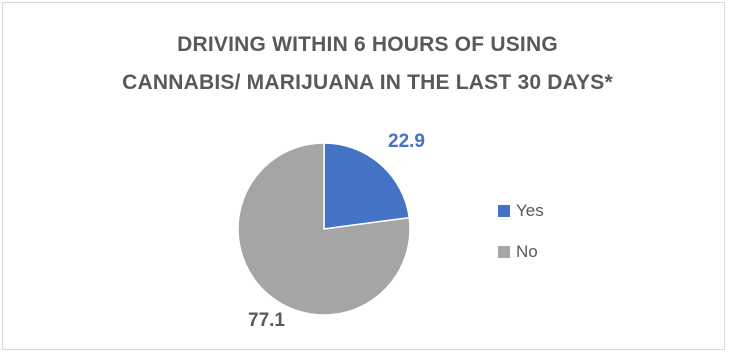 Image resolution: width=735 pixels, height=354 pixels. I want to click on chart-title-line-1: DRIVING WITHIN 6 HOURS OF USING, so click(367, 44).